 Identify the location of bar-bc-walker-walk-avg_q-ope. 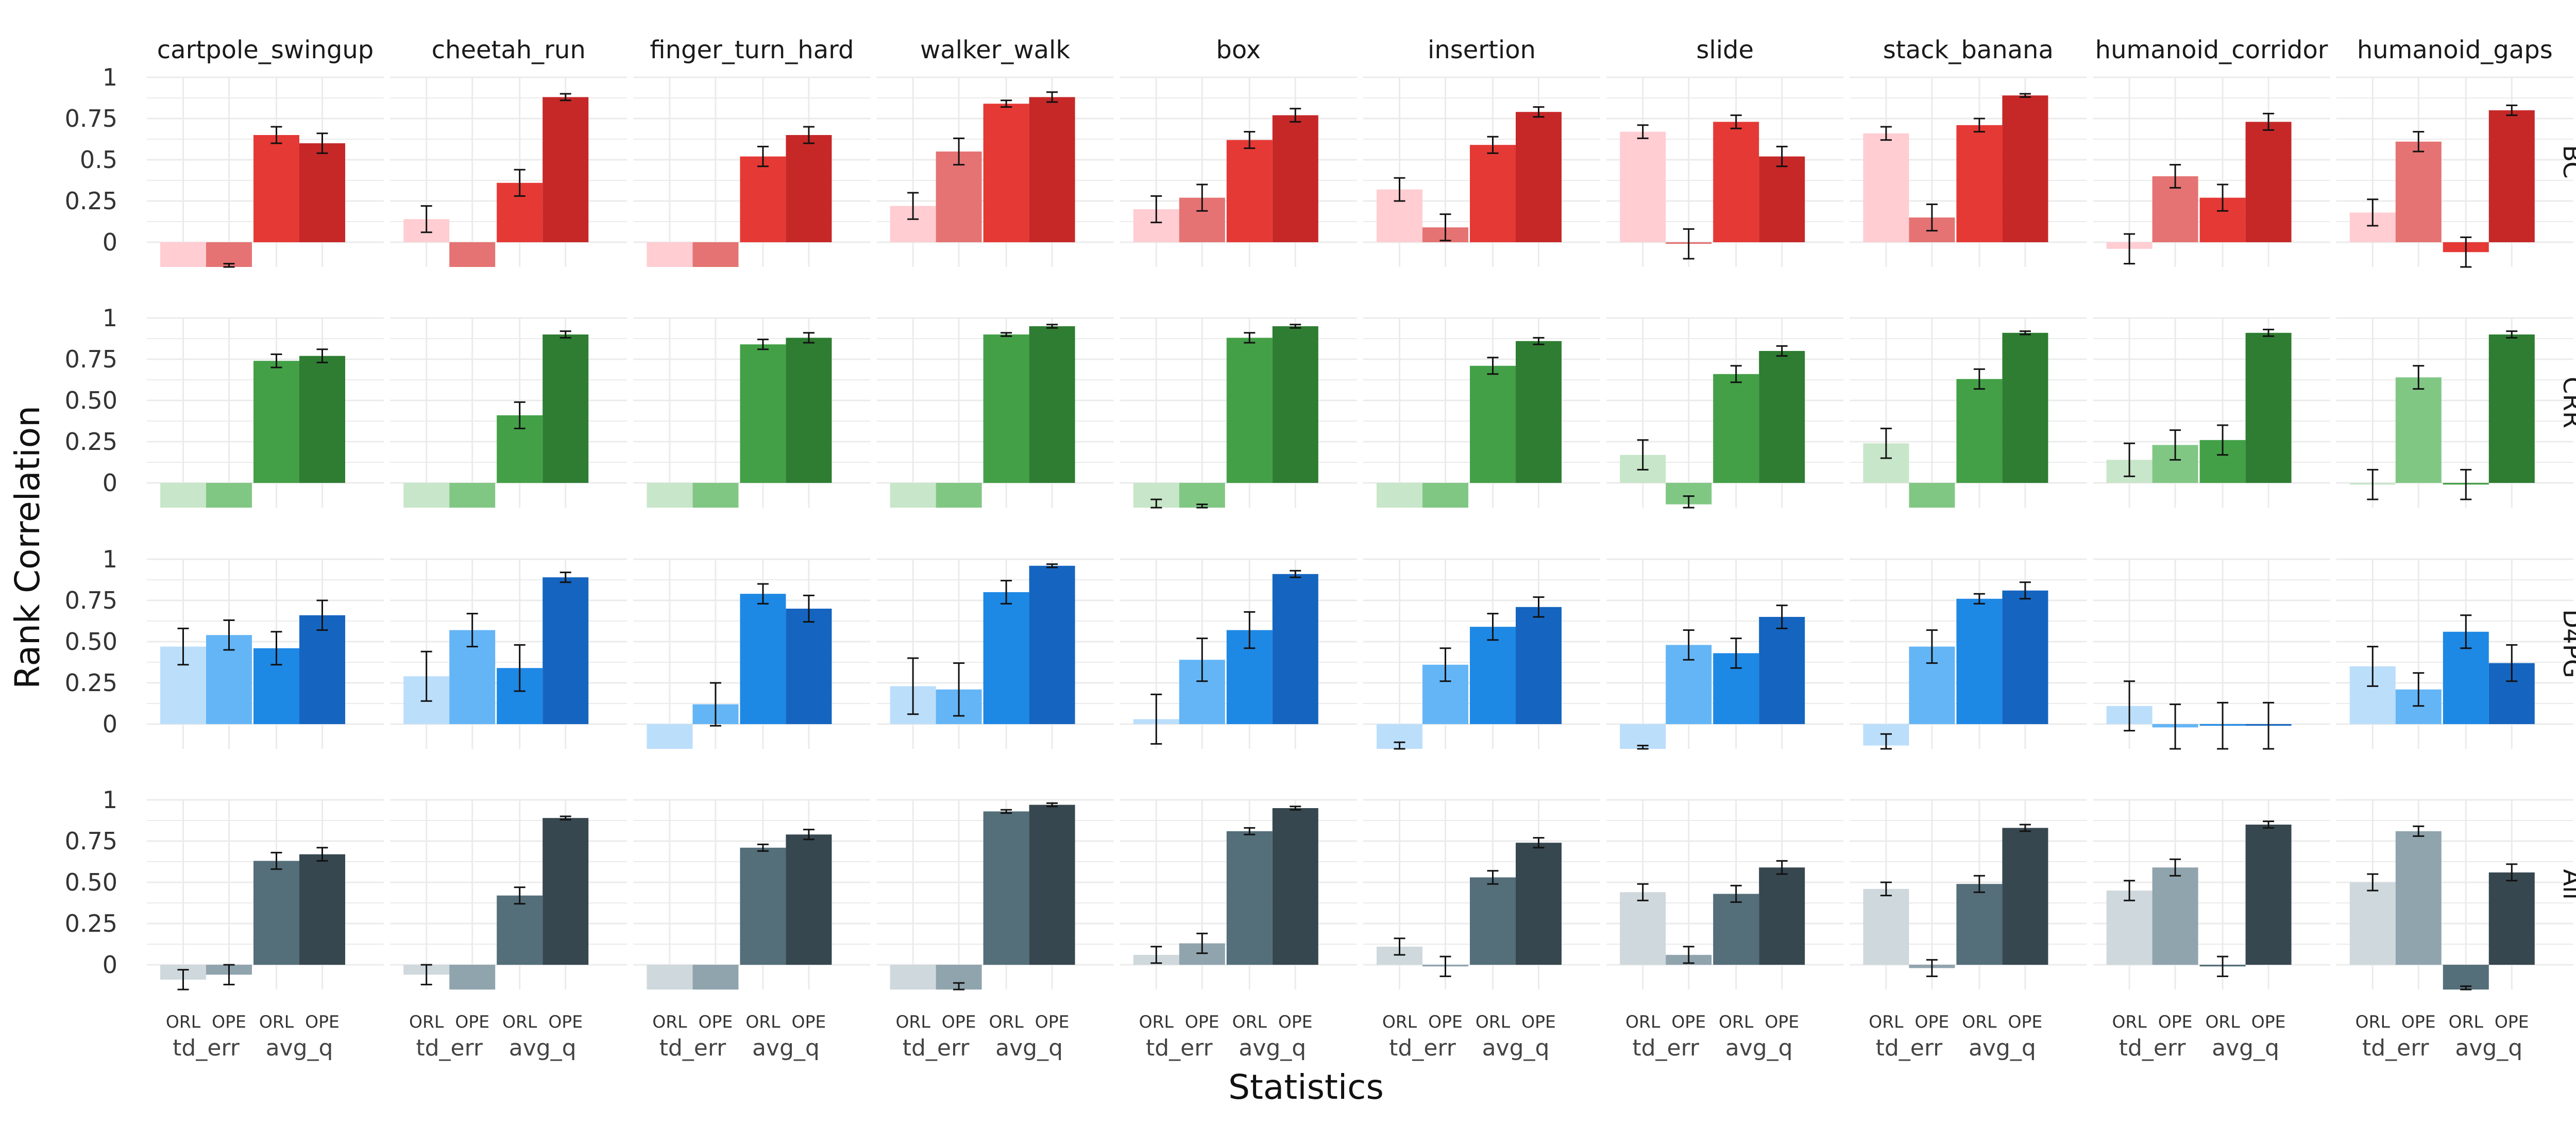
(1052, 169).